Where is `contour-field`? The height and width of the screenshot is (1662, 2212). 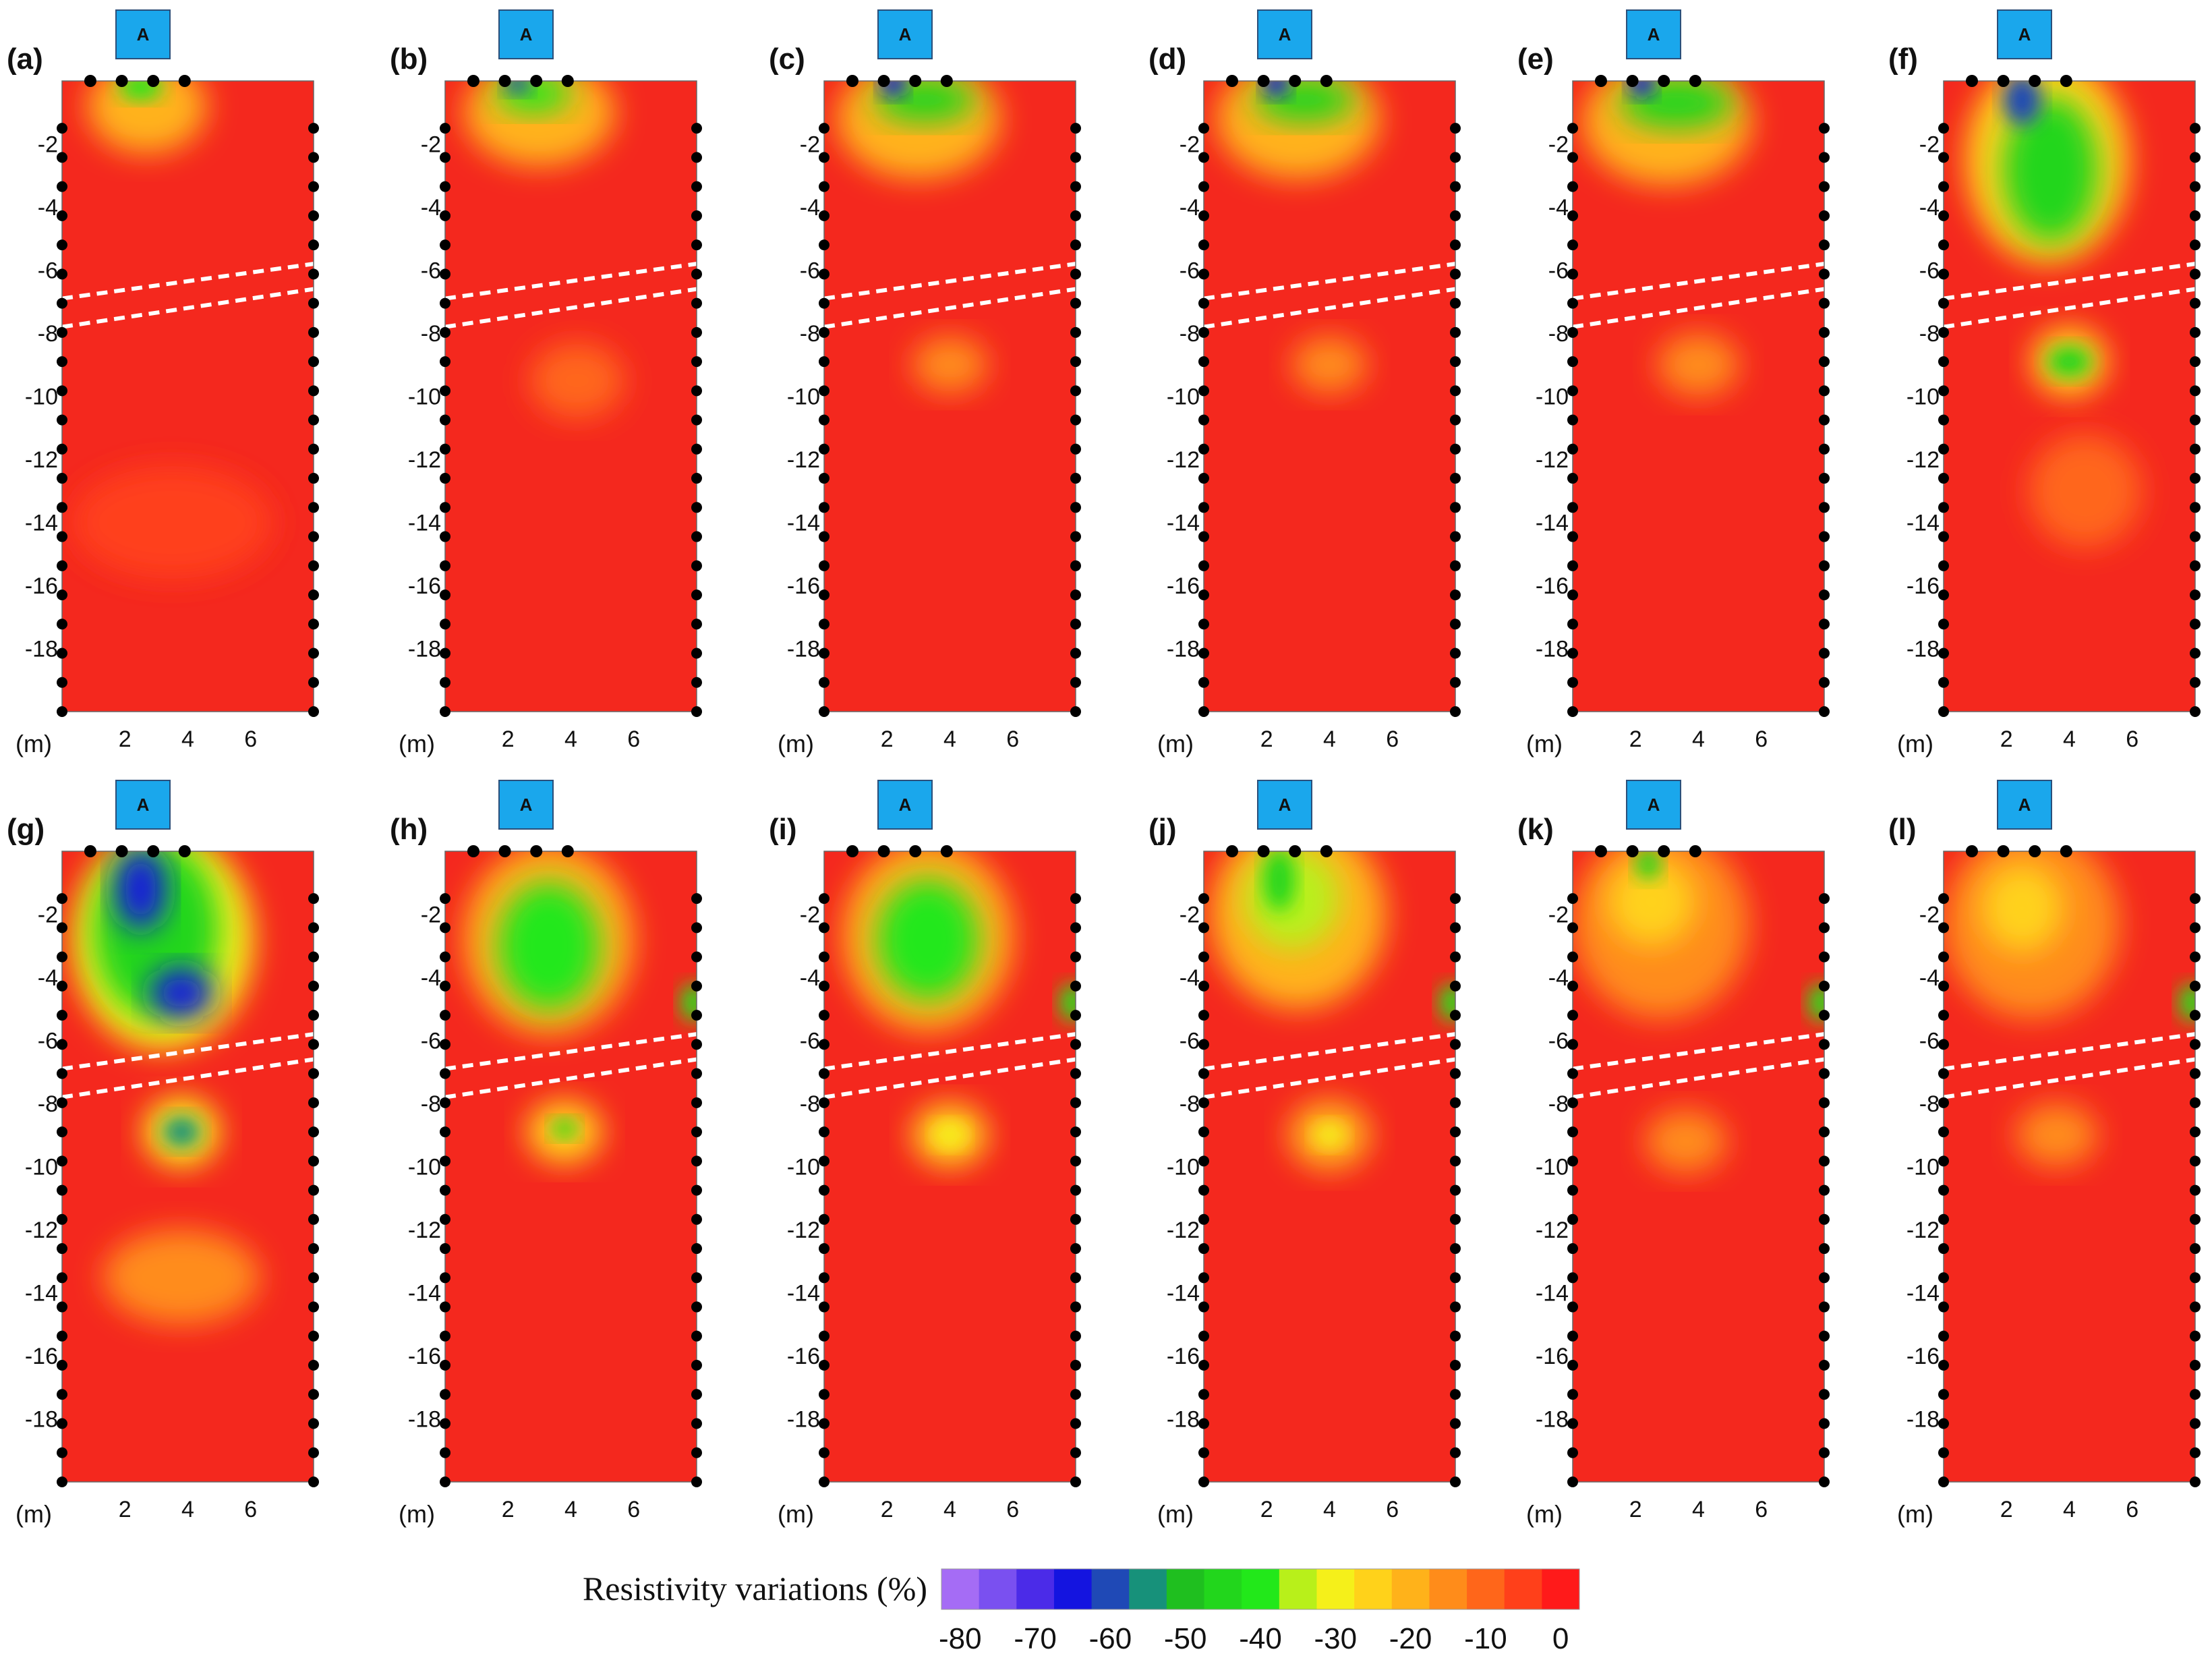 contour-field is located at coordinates (1329, 1166).